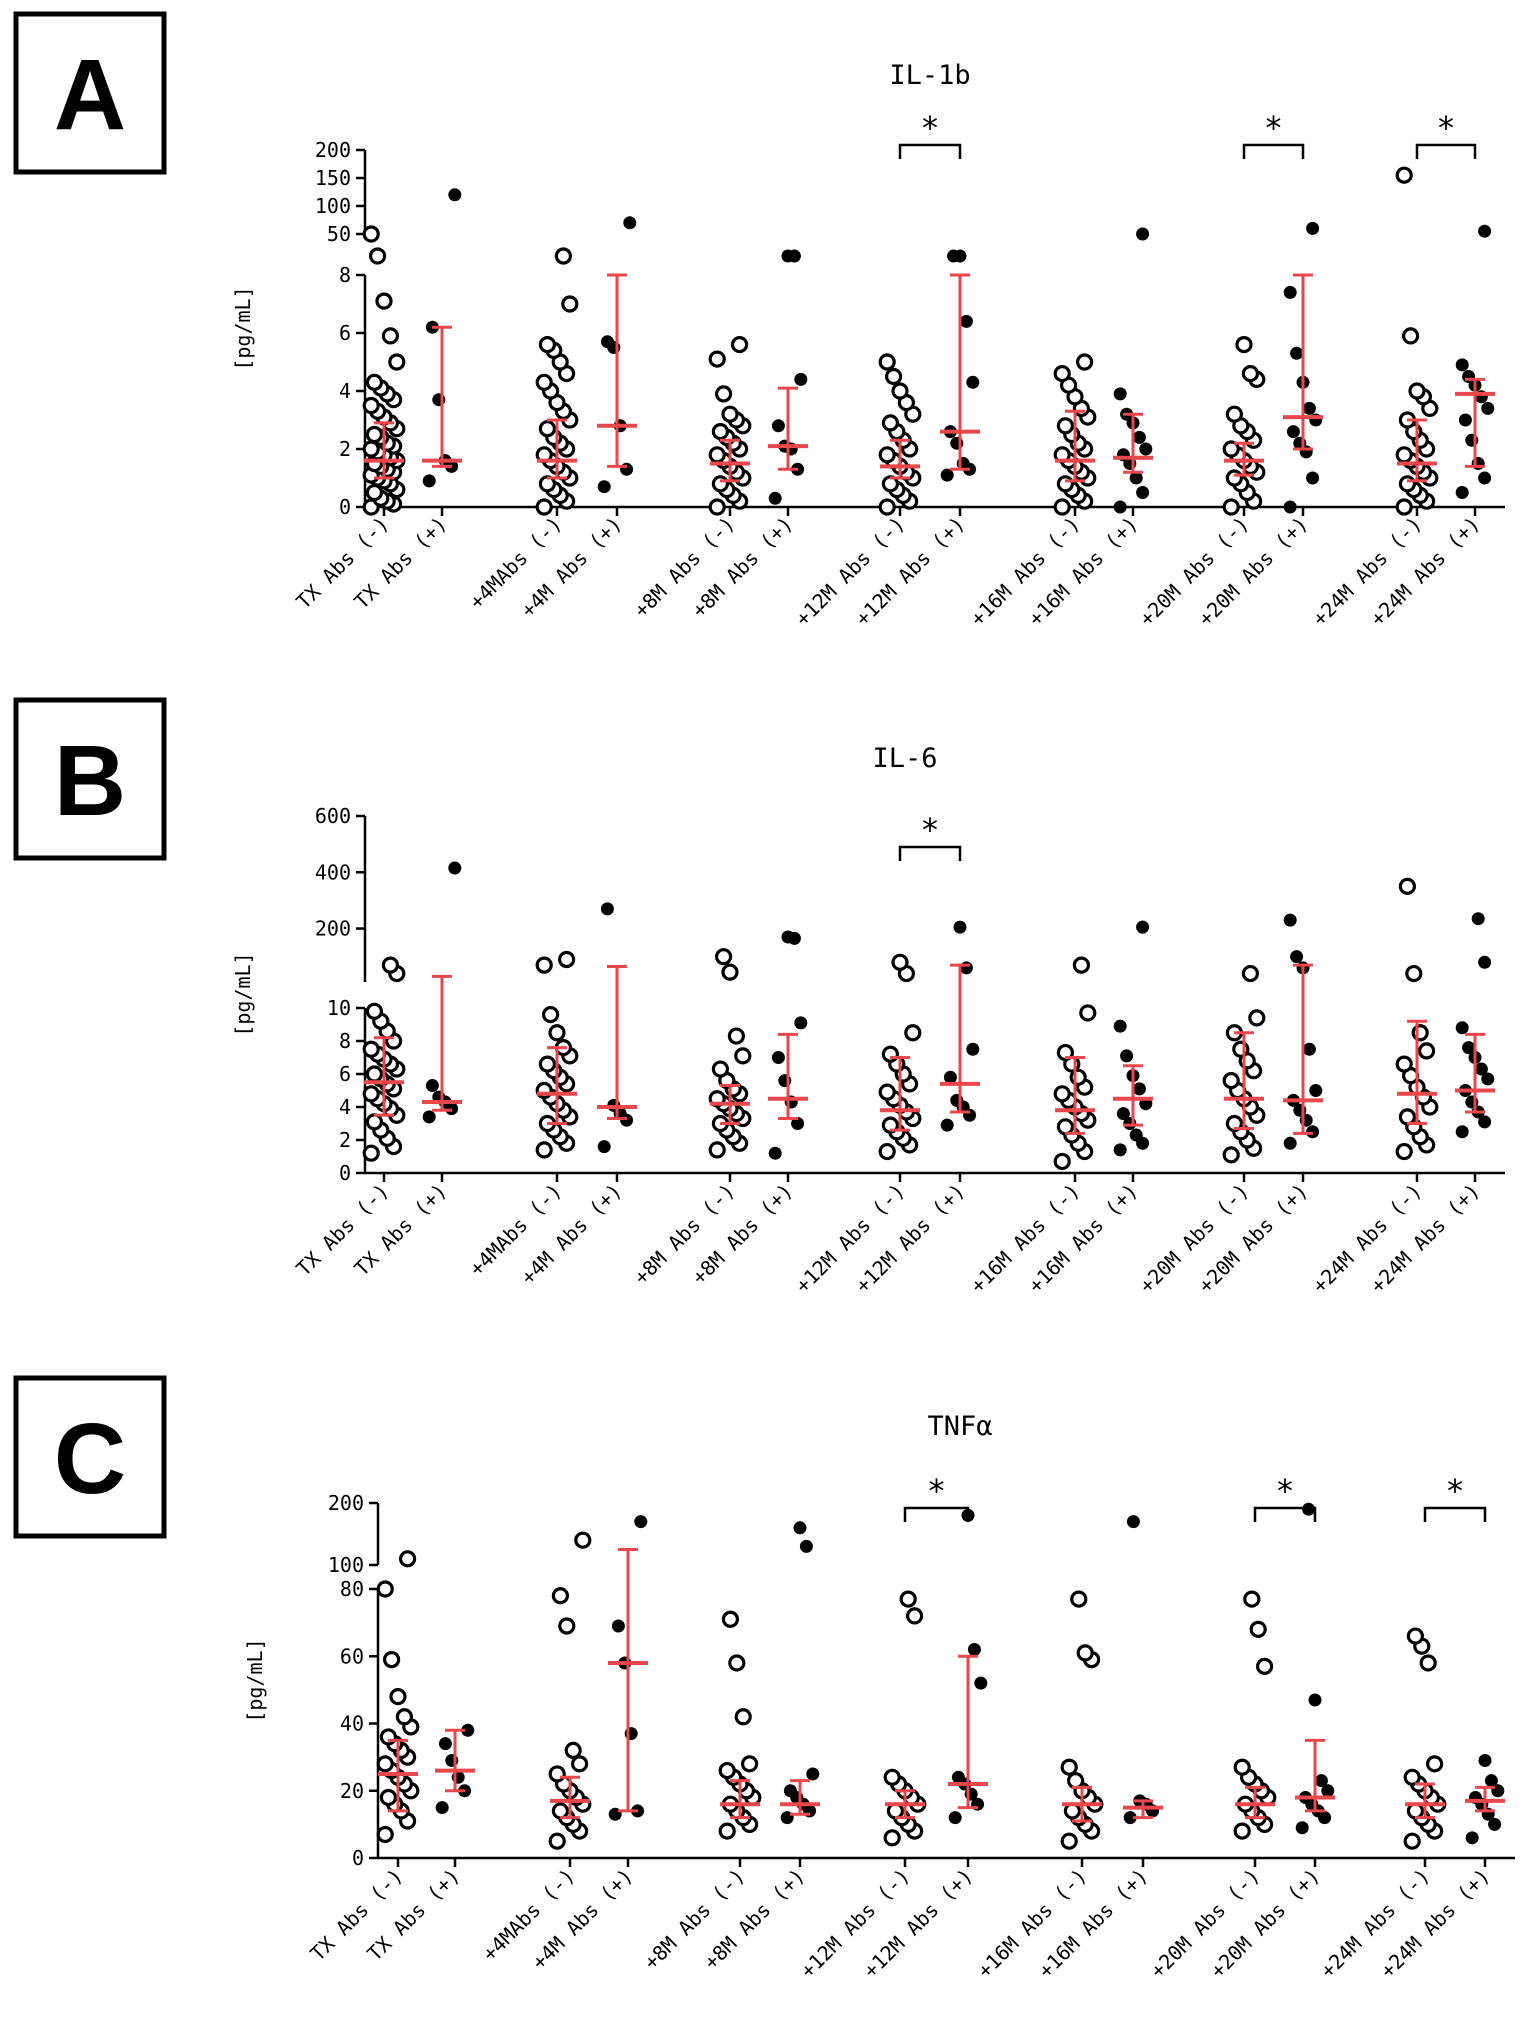 This screenshot has height=2035, width=1524. I want to click on y-tick-label: 200, so click(333, 150).